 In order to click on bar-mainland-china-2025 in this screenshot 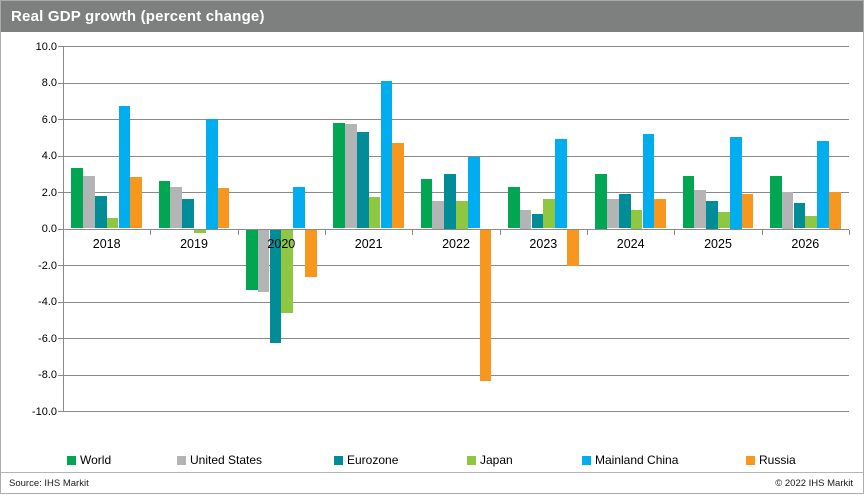, I will do `click(735, 183)`.